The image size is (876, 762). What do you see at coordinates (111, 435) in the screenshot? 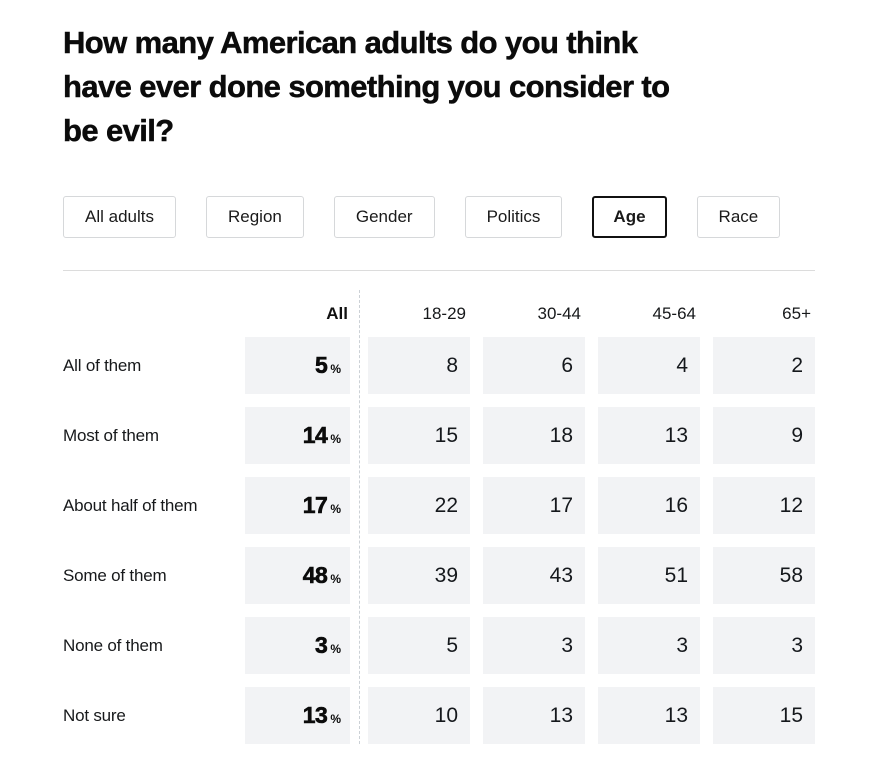
I see `row-label: Most of them` at bounding box center [111, 435].